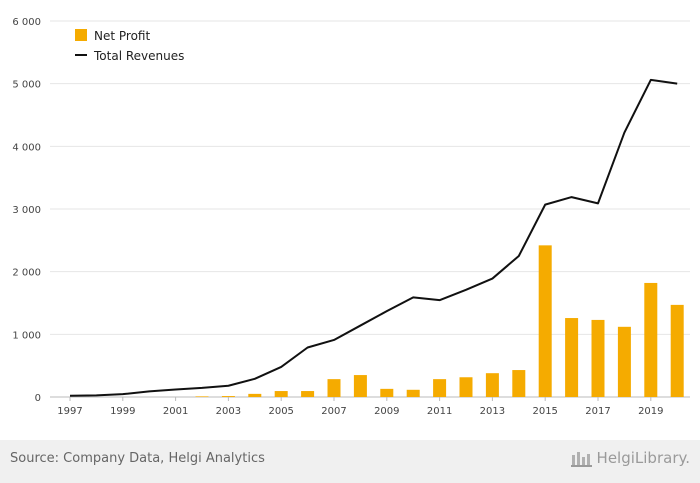 Image resolution: width=700 pixels, height=483 pixels. What do you see at coordinates (228, 396) in the screenshot?
I see `bar-net-profit-2003` at bounding box center [228, 396].